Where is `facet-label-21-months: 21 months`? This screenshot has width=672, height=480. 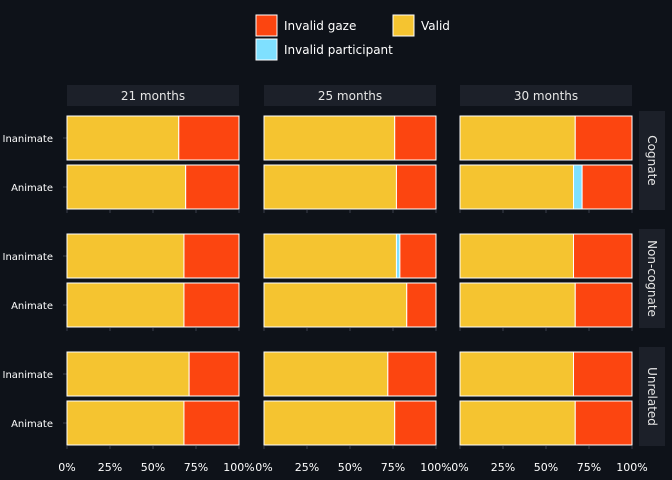 facet-label-21-months: 21 months is located at coordinates (153, 96).